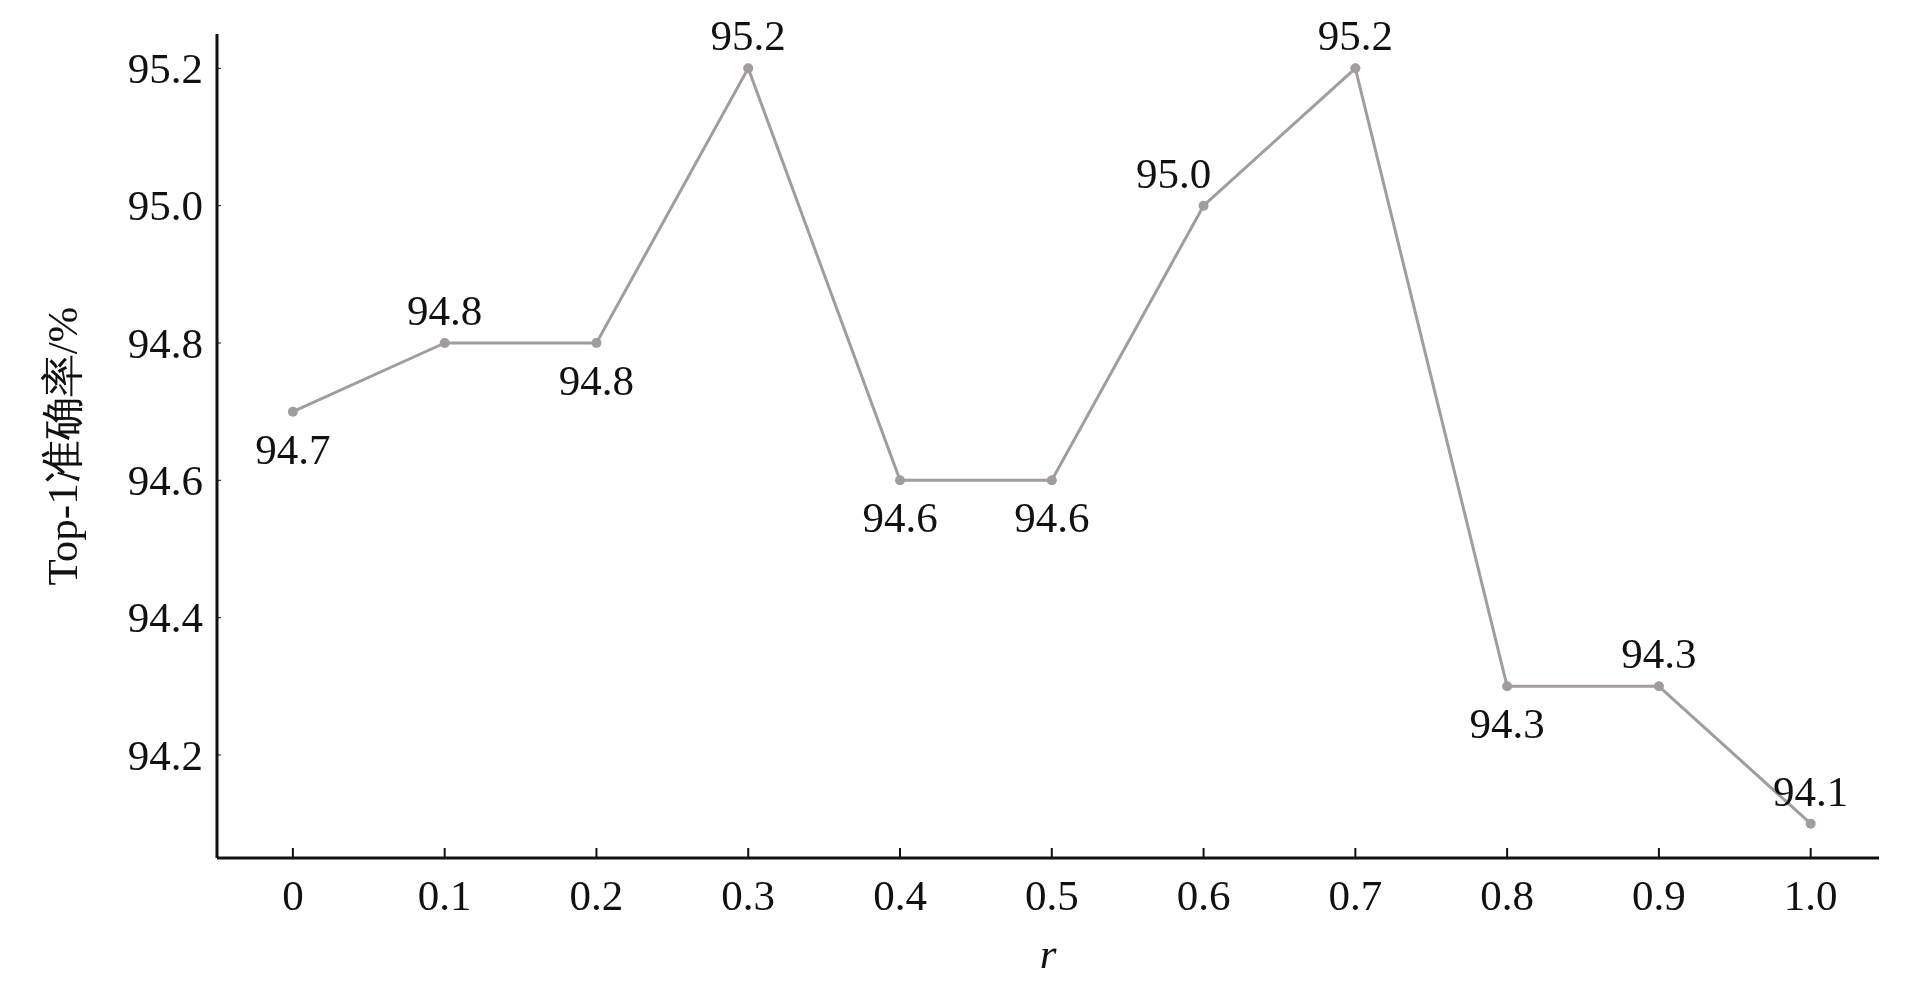  Describe the element at coordinates (62, 446) in the screenshot. I see `y-axis-title: Top-1准确率/%` at that location.